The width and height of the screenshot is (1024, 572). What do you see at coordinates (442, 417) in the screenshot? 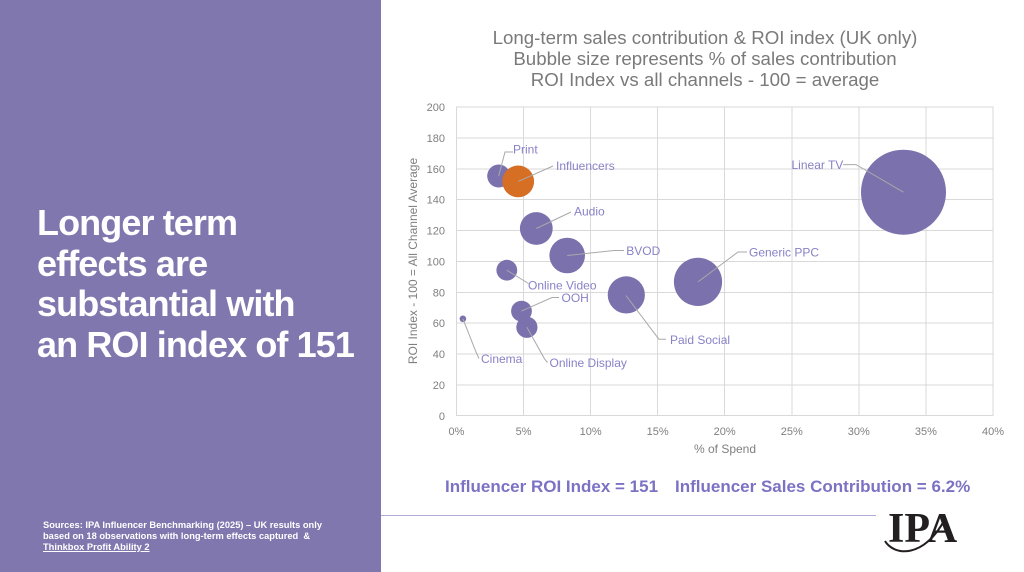
I see `svg-text: 0` at bounding box center [442, 417].